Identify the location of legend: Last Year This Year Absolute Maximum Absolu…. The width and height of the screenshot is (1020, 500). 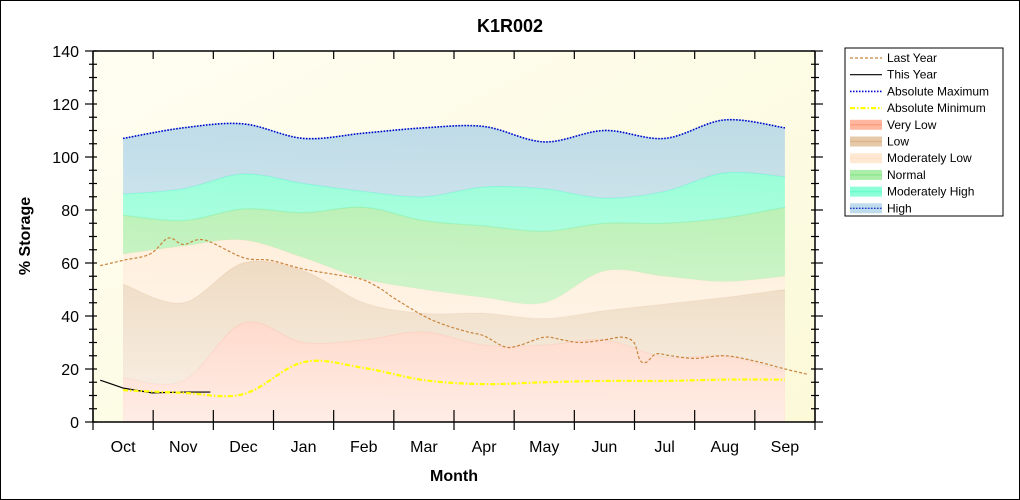
(924, 132).